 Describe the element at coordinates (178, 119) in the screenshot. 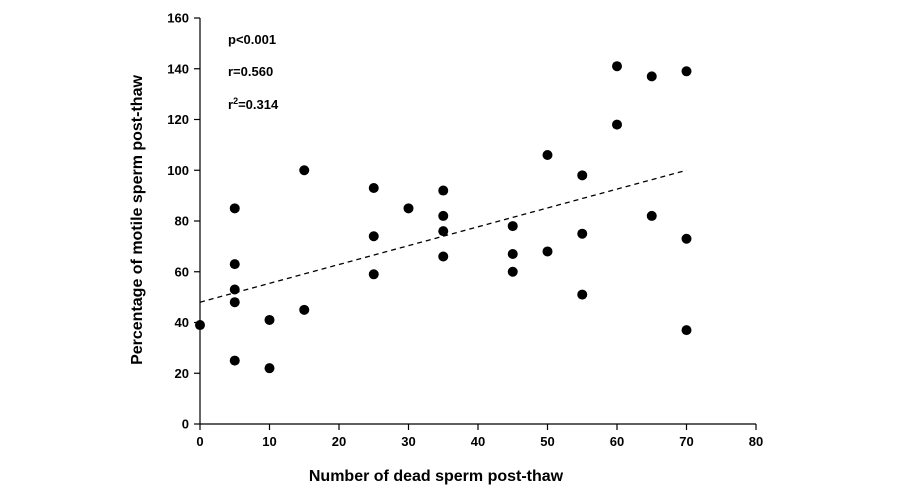

I see `y-tick-label: 120` at that location.